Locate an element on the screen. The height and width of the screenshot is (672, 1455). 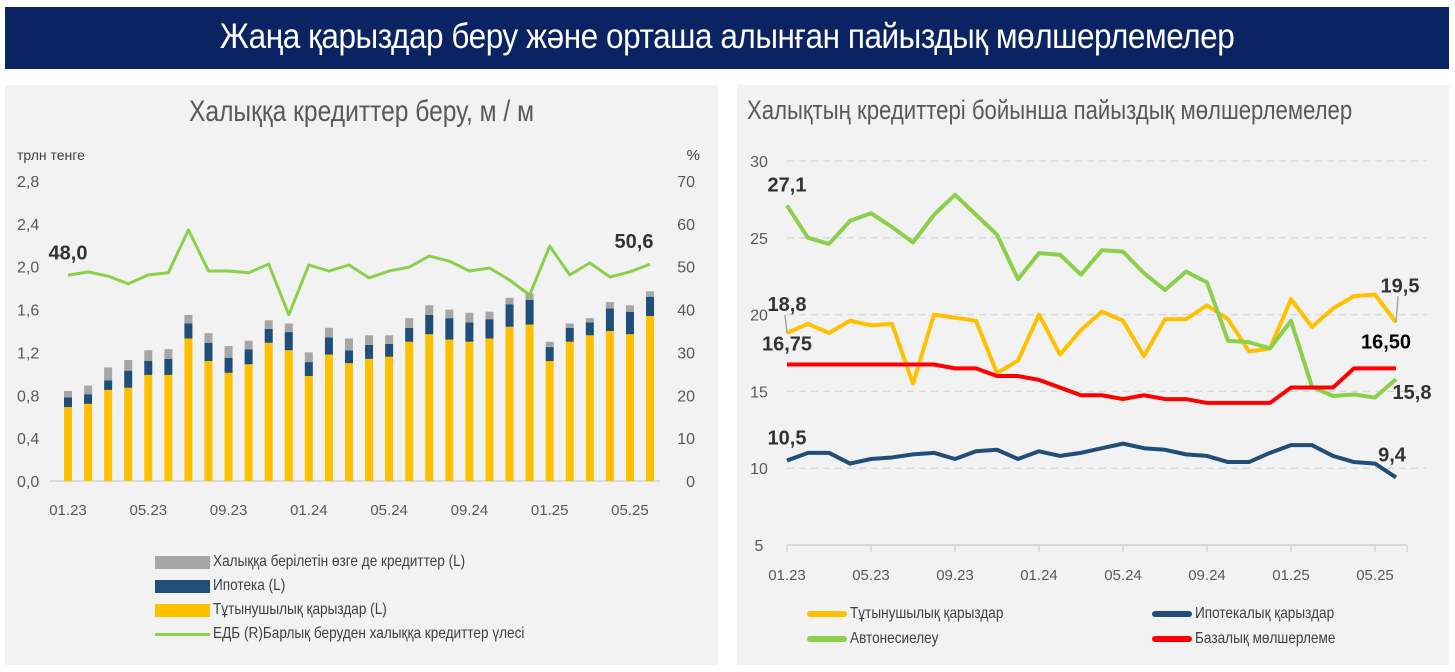
legend-item: Тұтынушылық қарыздар is located at coordinates (918, 614).